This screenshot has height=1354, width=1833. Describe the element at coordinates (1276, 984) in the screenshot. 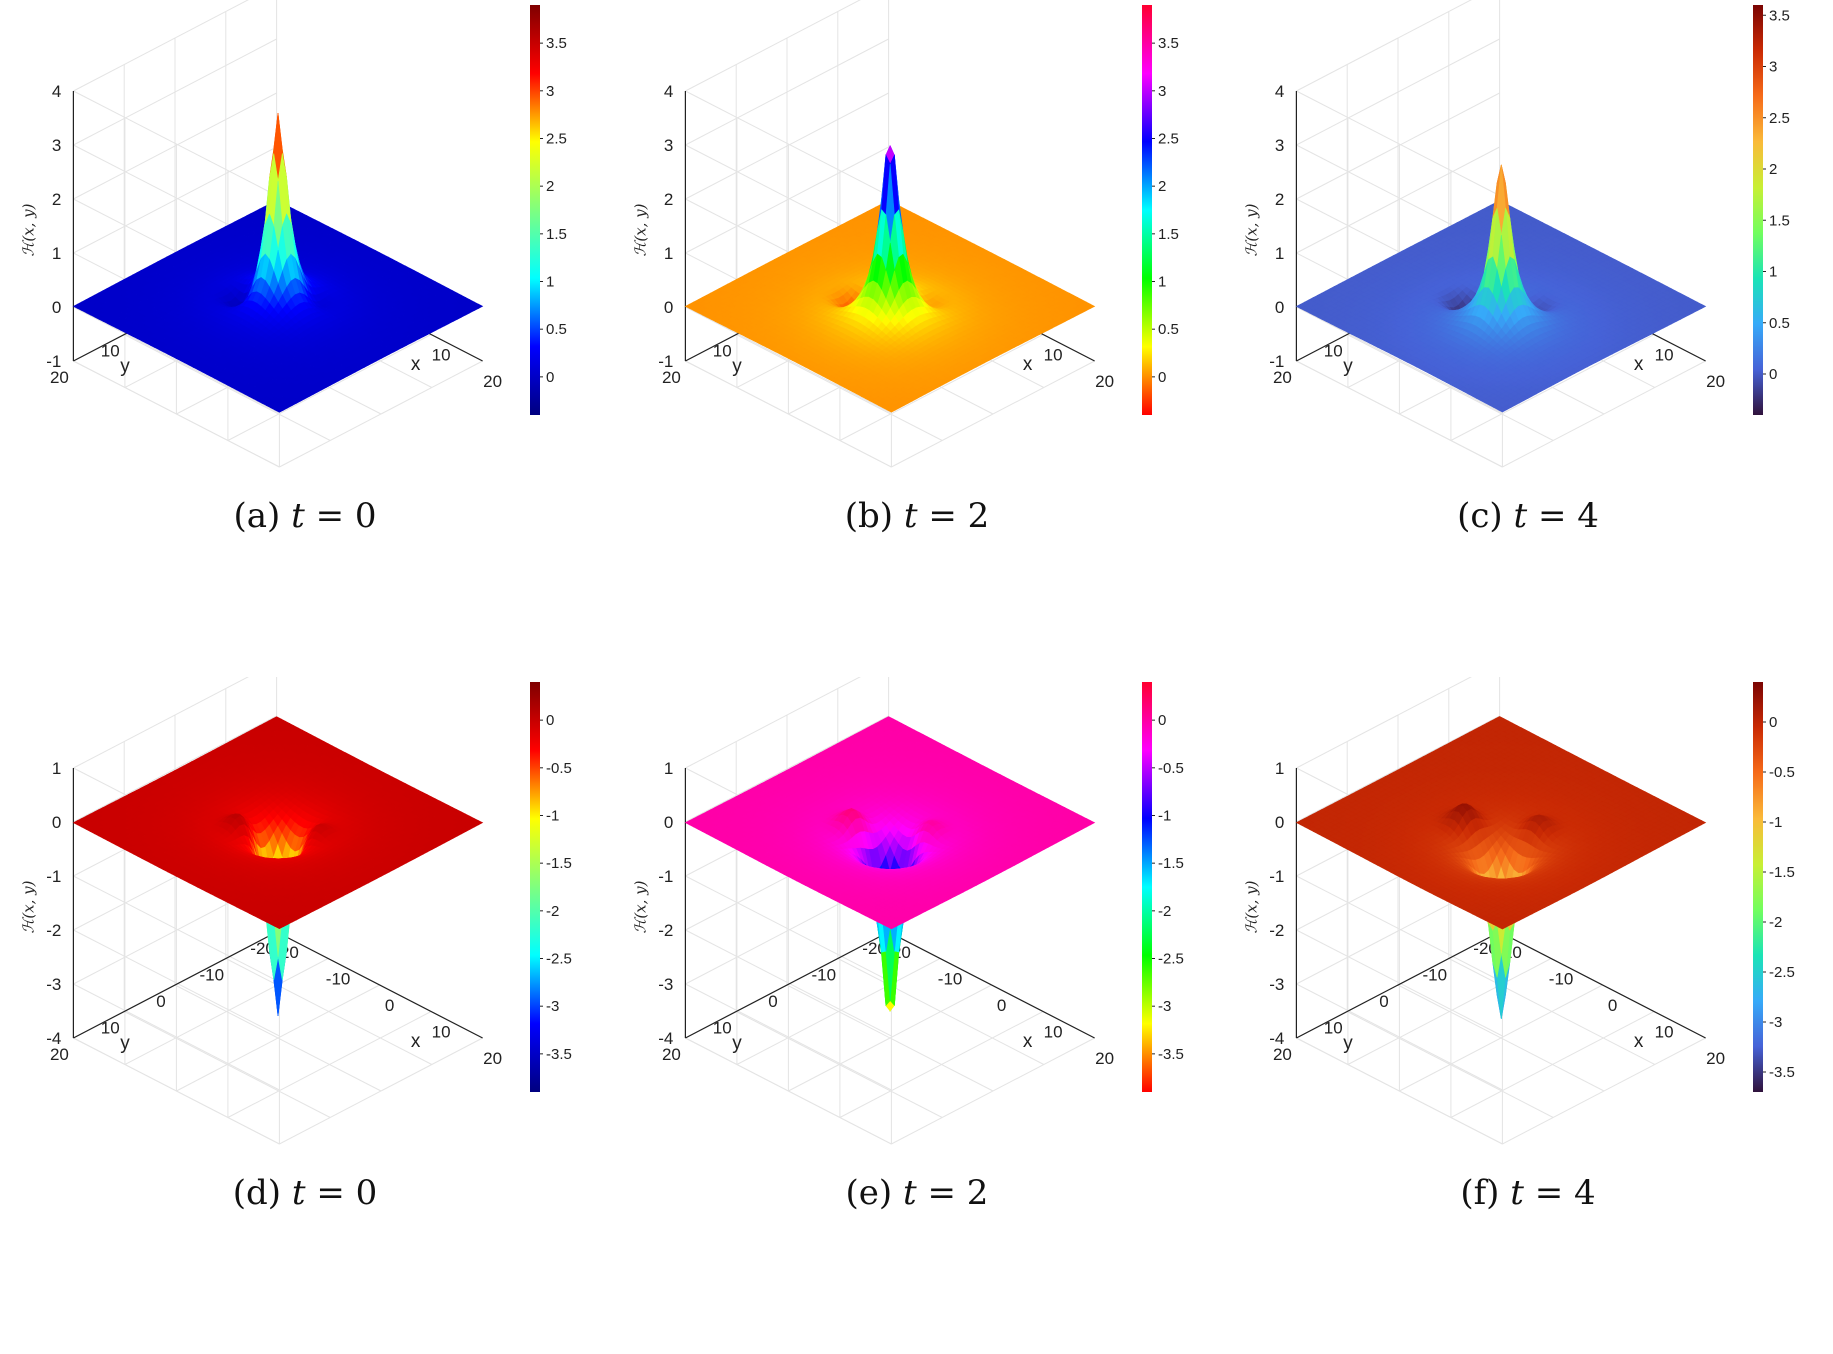

I see `z-tick-label: -3` at that location.